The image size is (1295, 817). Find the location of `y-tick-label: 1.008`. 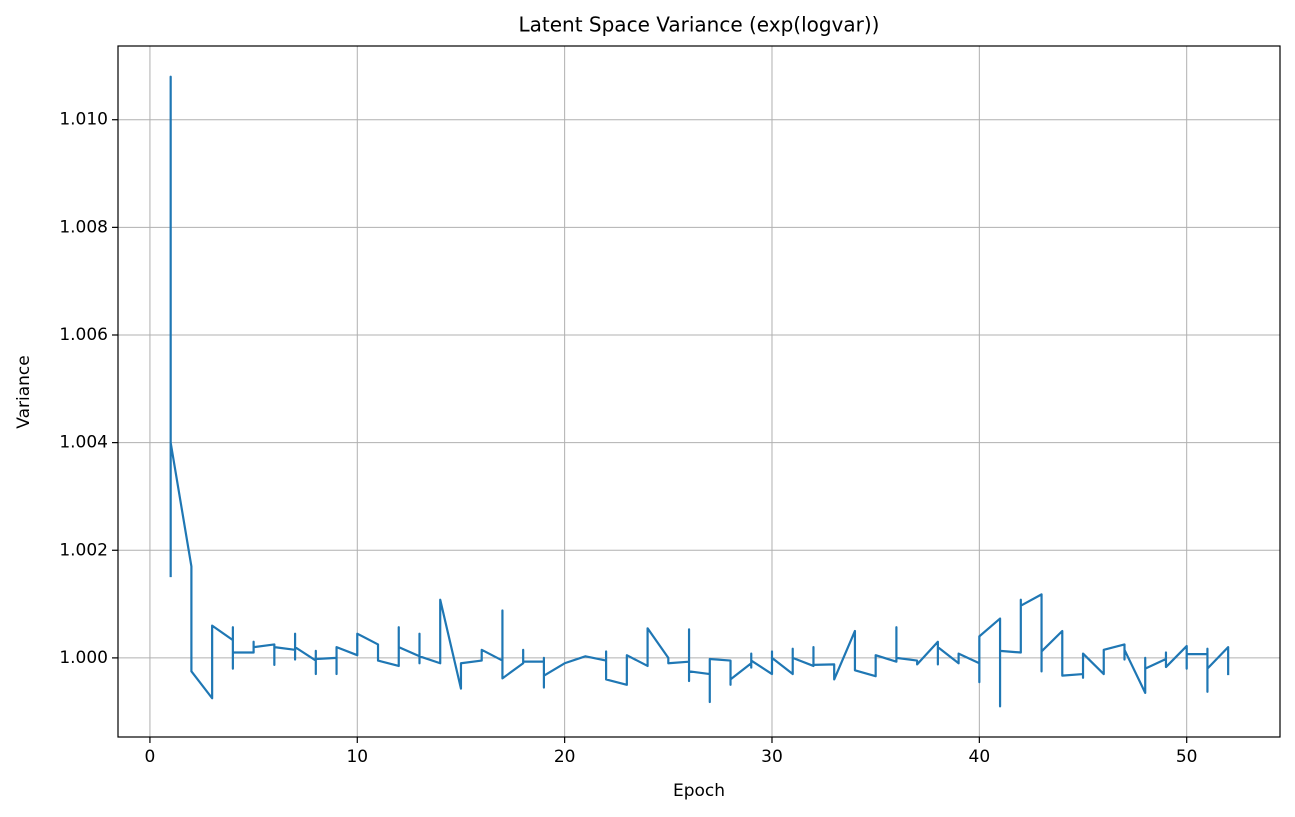

y-tick-label: 1.008 is located at coordinates (83, 227).